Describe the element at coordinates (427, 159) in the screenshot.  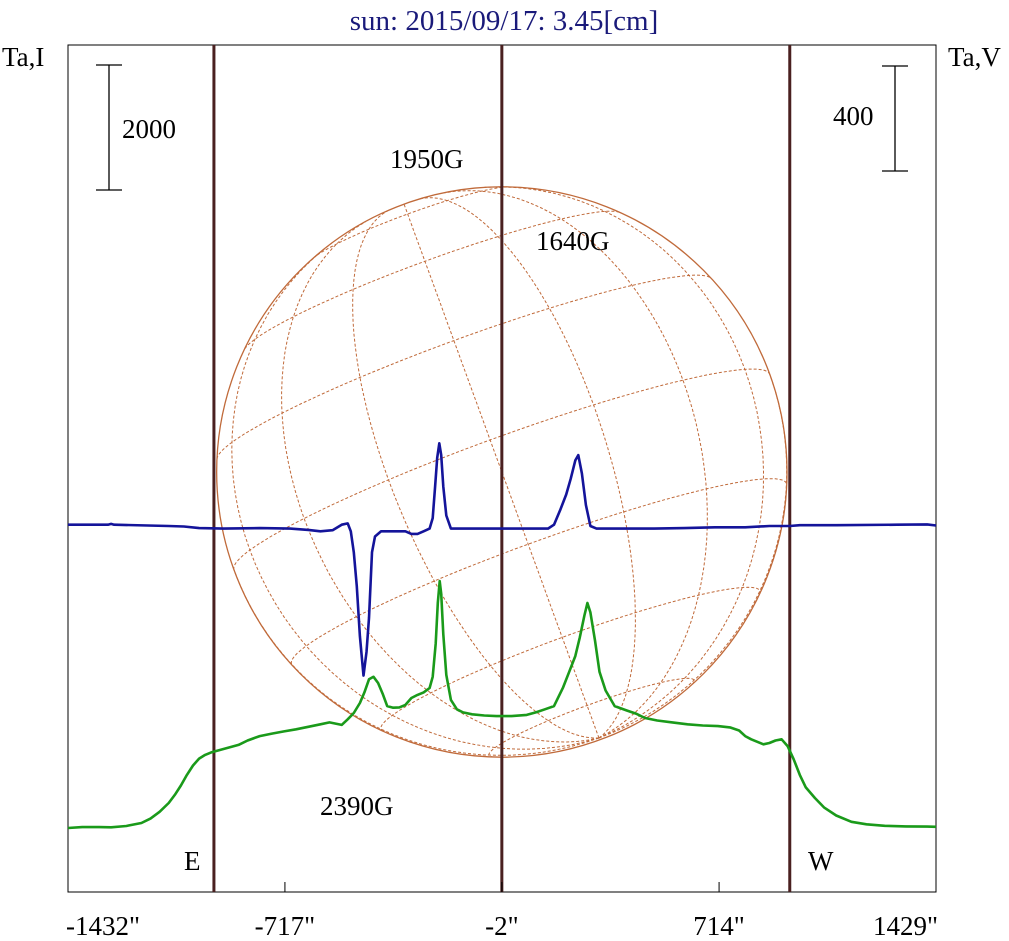
I see `annotation-1950g: 1950G` at that location.